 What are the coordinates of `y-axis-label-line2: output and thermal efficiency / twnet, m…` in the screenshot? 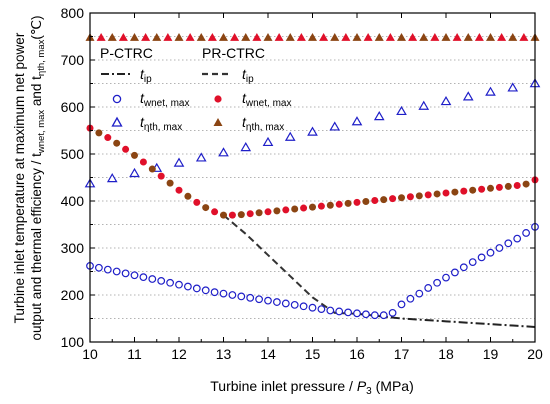 It's located at (38, 177).